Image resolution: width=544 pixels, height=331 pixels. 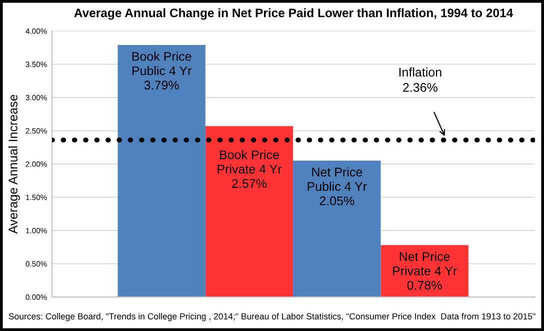 I want to click on data-label: Book Price Private 4 Yr 2.57%, so click(x=250, y=169).